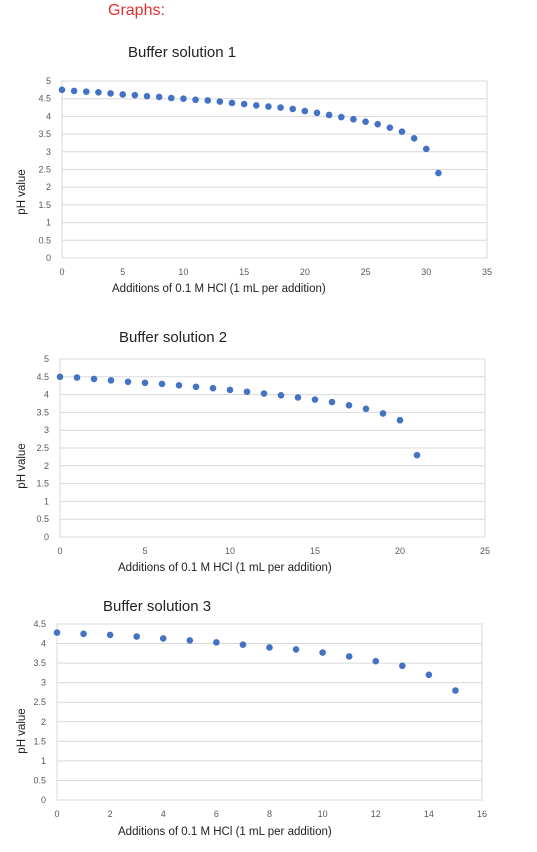 The width and height of the screenshot is (537, 852). Describe the element at coordinates (42, 377) in the screenshot. I see `chart-2-ytick-label-9: 4.5` at that location.